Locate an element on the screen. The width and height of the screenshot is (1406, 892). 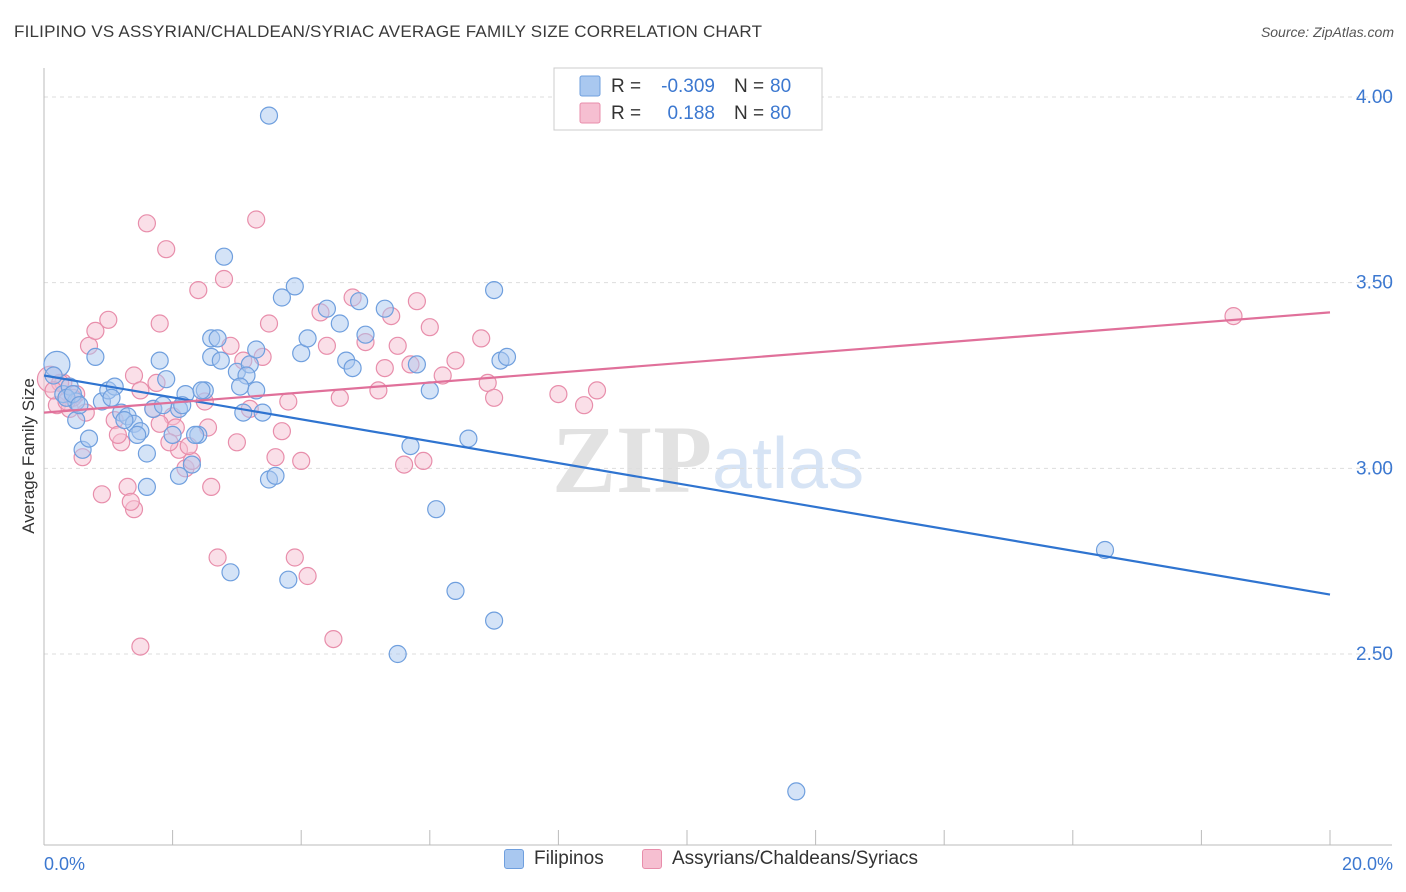
legend-n-value-2: 80 is located at coordinates (780, 113).